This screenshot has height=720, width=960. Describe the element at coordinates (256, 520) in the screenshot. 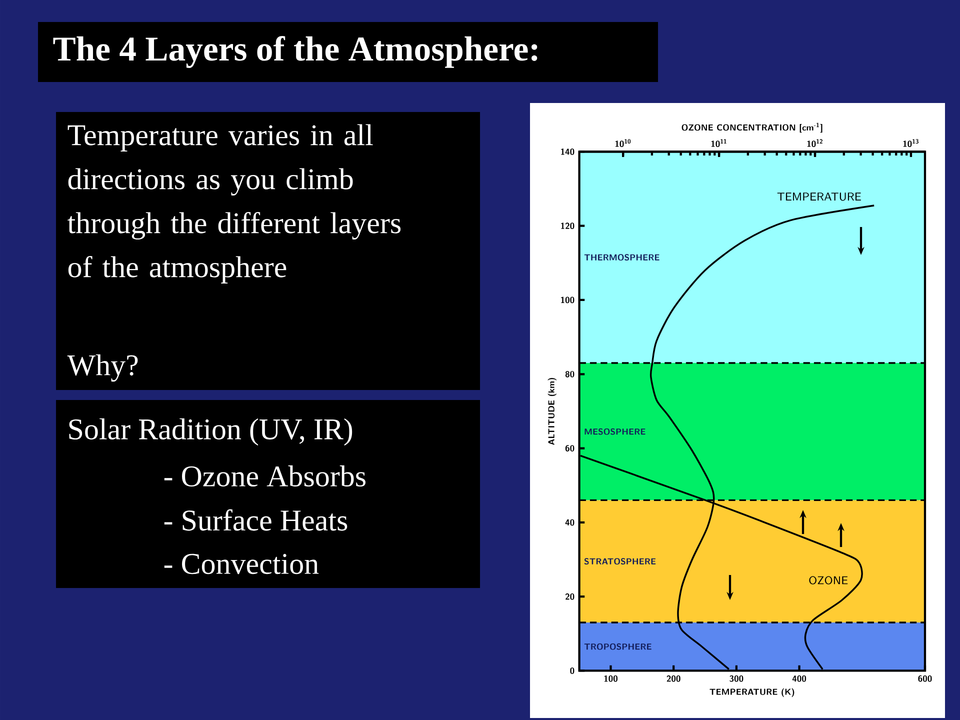

I see `text: - Surface Heats` at that location.